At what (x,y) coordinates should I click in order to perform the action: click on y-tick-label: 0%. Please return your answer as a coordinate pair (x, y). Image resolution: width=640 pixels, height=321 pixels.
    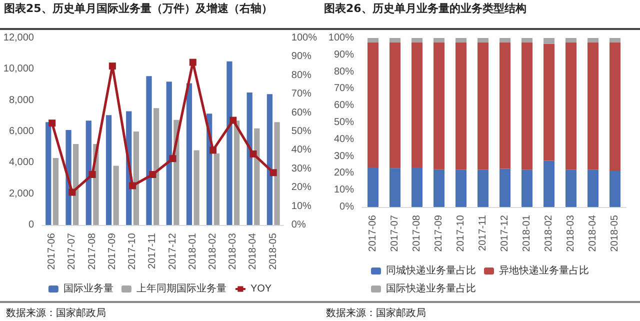
    Looking at the image, I should click on (347, 207).